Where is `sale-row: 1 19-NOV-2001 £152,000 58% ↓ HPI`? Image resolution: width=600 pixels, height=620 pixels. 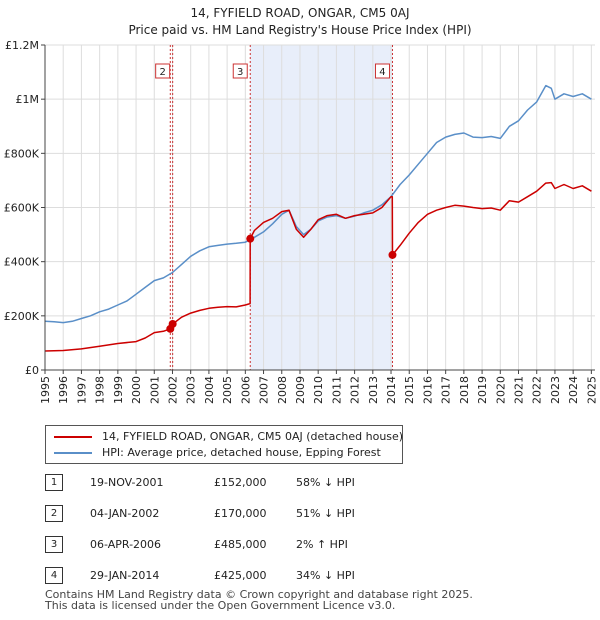 sale-row: 1 19-NOV-2001 £152,000 58% ↓ HPI is located at coordinates (225, 483).